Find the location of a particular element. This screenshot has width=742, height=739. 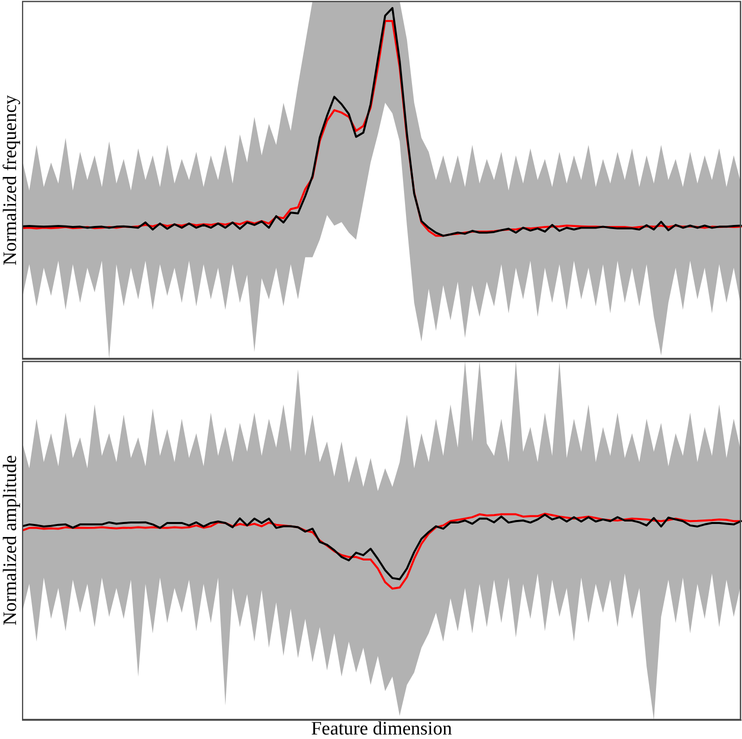

y-axis-title: Normalized frequency is located at coordinates (10, 180).